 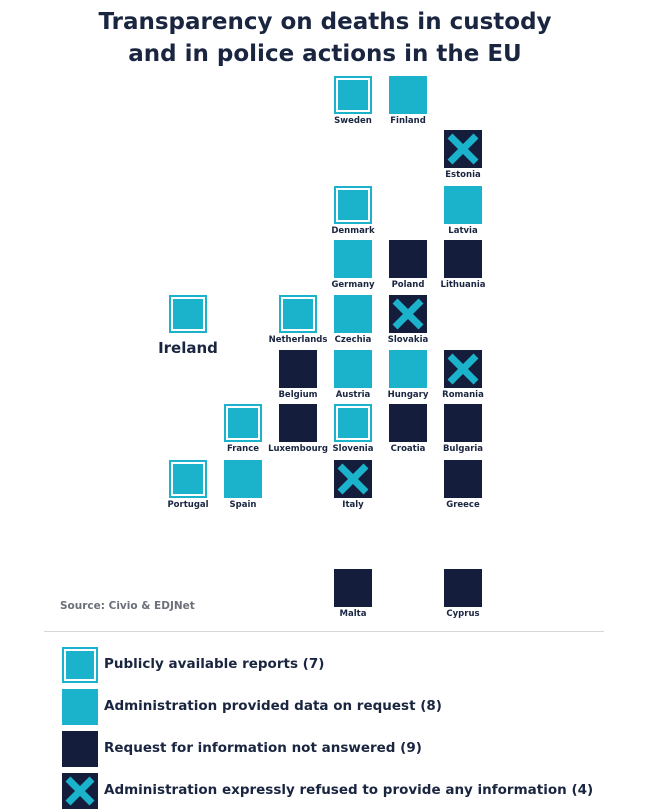 What do you see at coordinates (353, 505) in the screenshot?
I see `label-italy: Italy` at bounding box center [353, 505].